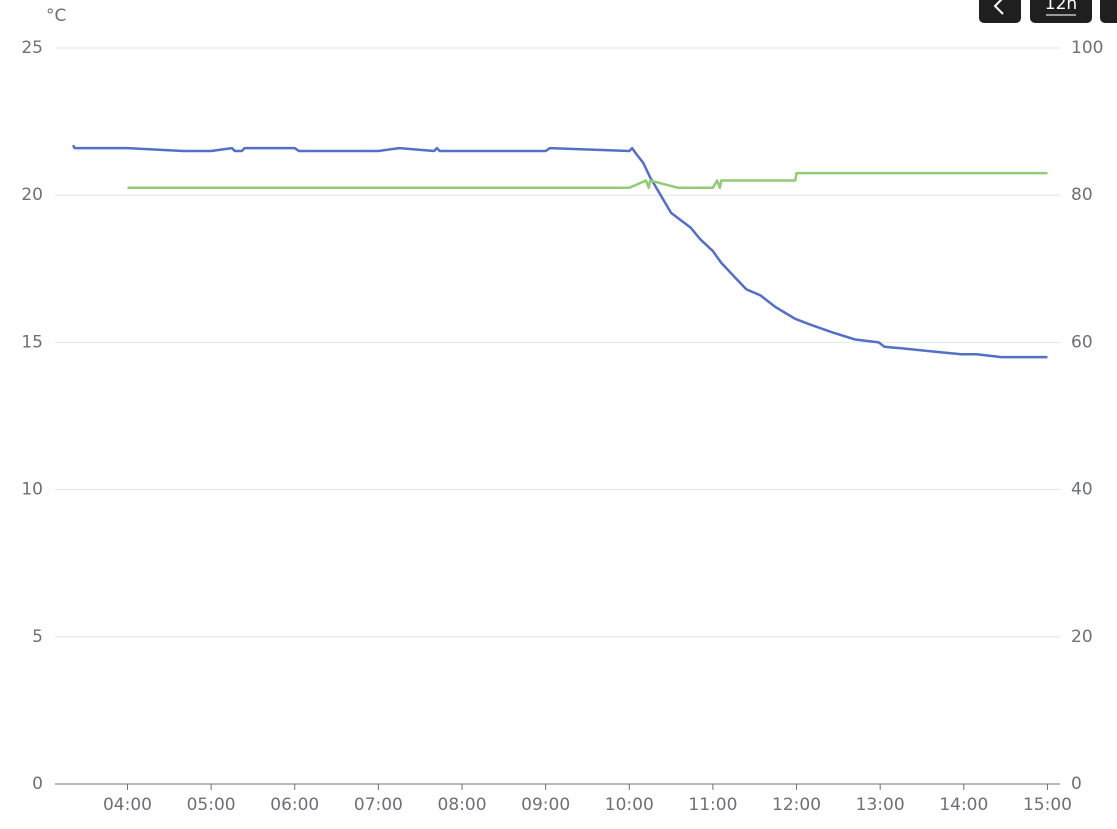 The height and width of the screenshot is (829, 1117). Describe the element at coordinates (1082, 637) in the screenshot. I see `y2-tick-label: 20` at that location.